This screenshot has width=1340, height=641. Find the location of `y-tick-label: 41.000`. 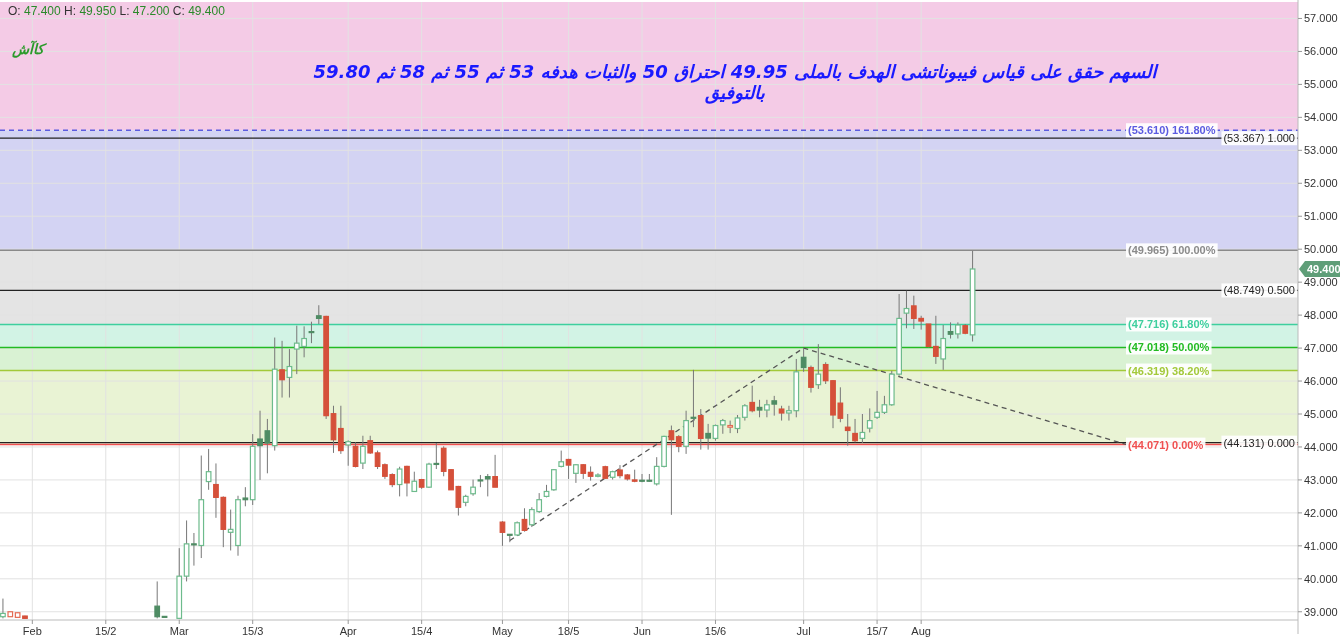

y-tick-label: 41.000 is located at coordinates (1321, 545).